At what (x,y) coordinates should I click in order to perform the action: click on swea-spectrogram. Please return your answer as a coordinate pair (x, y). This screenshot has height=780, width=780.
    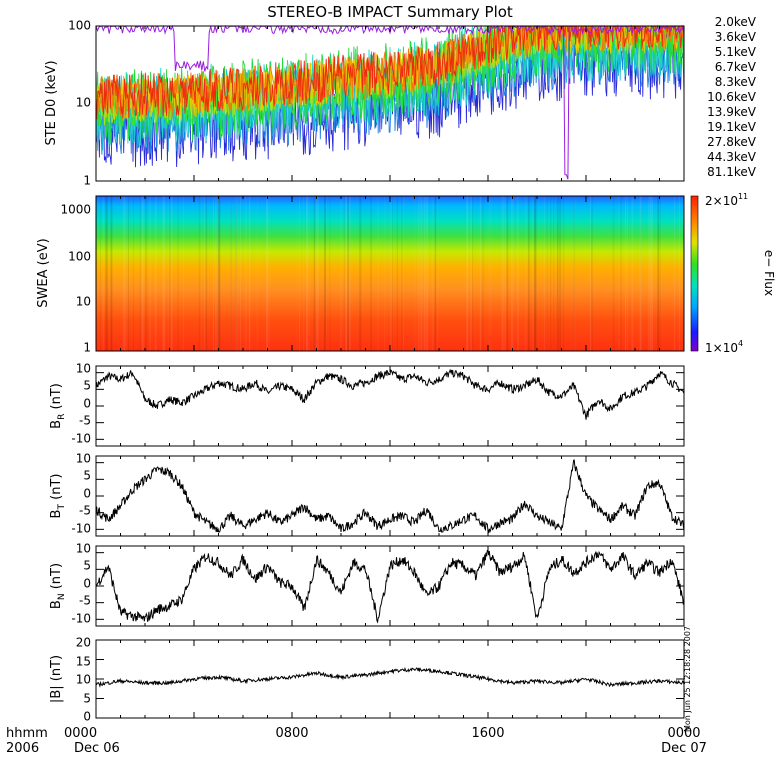
    Looking at the image, I should click on (390, 273).